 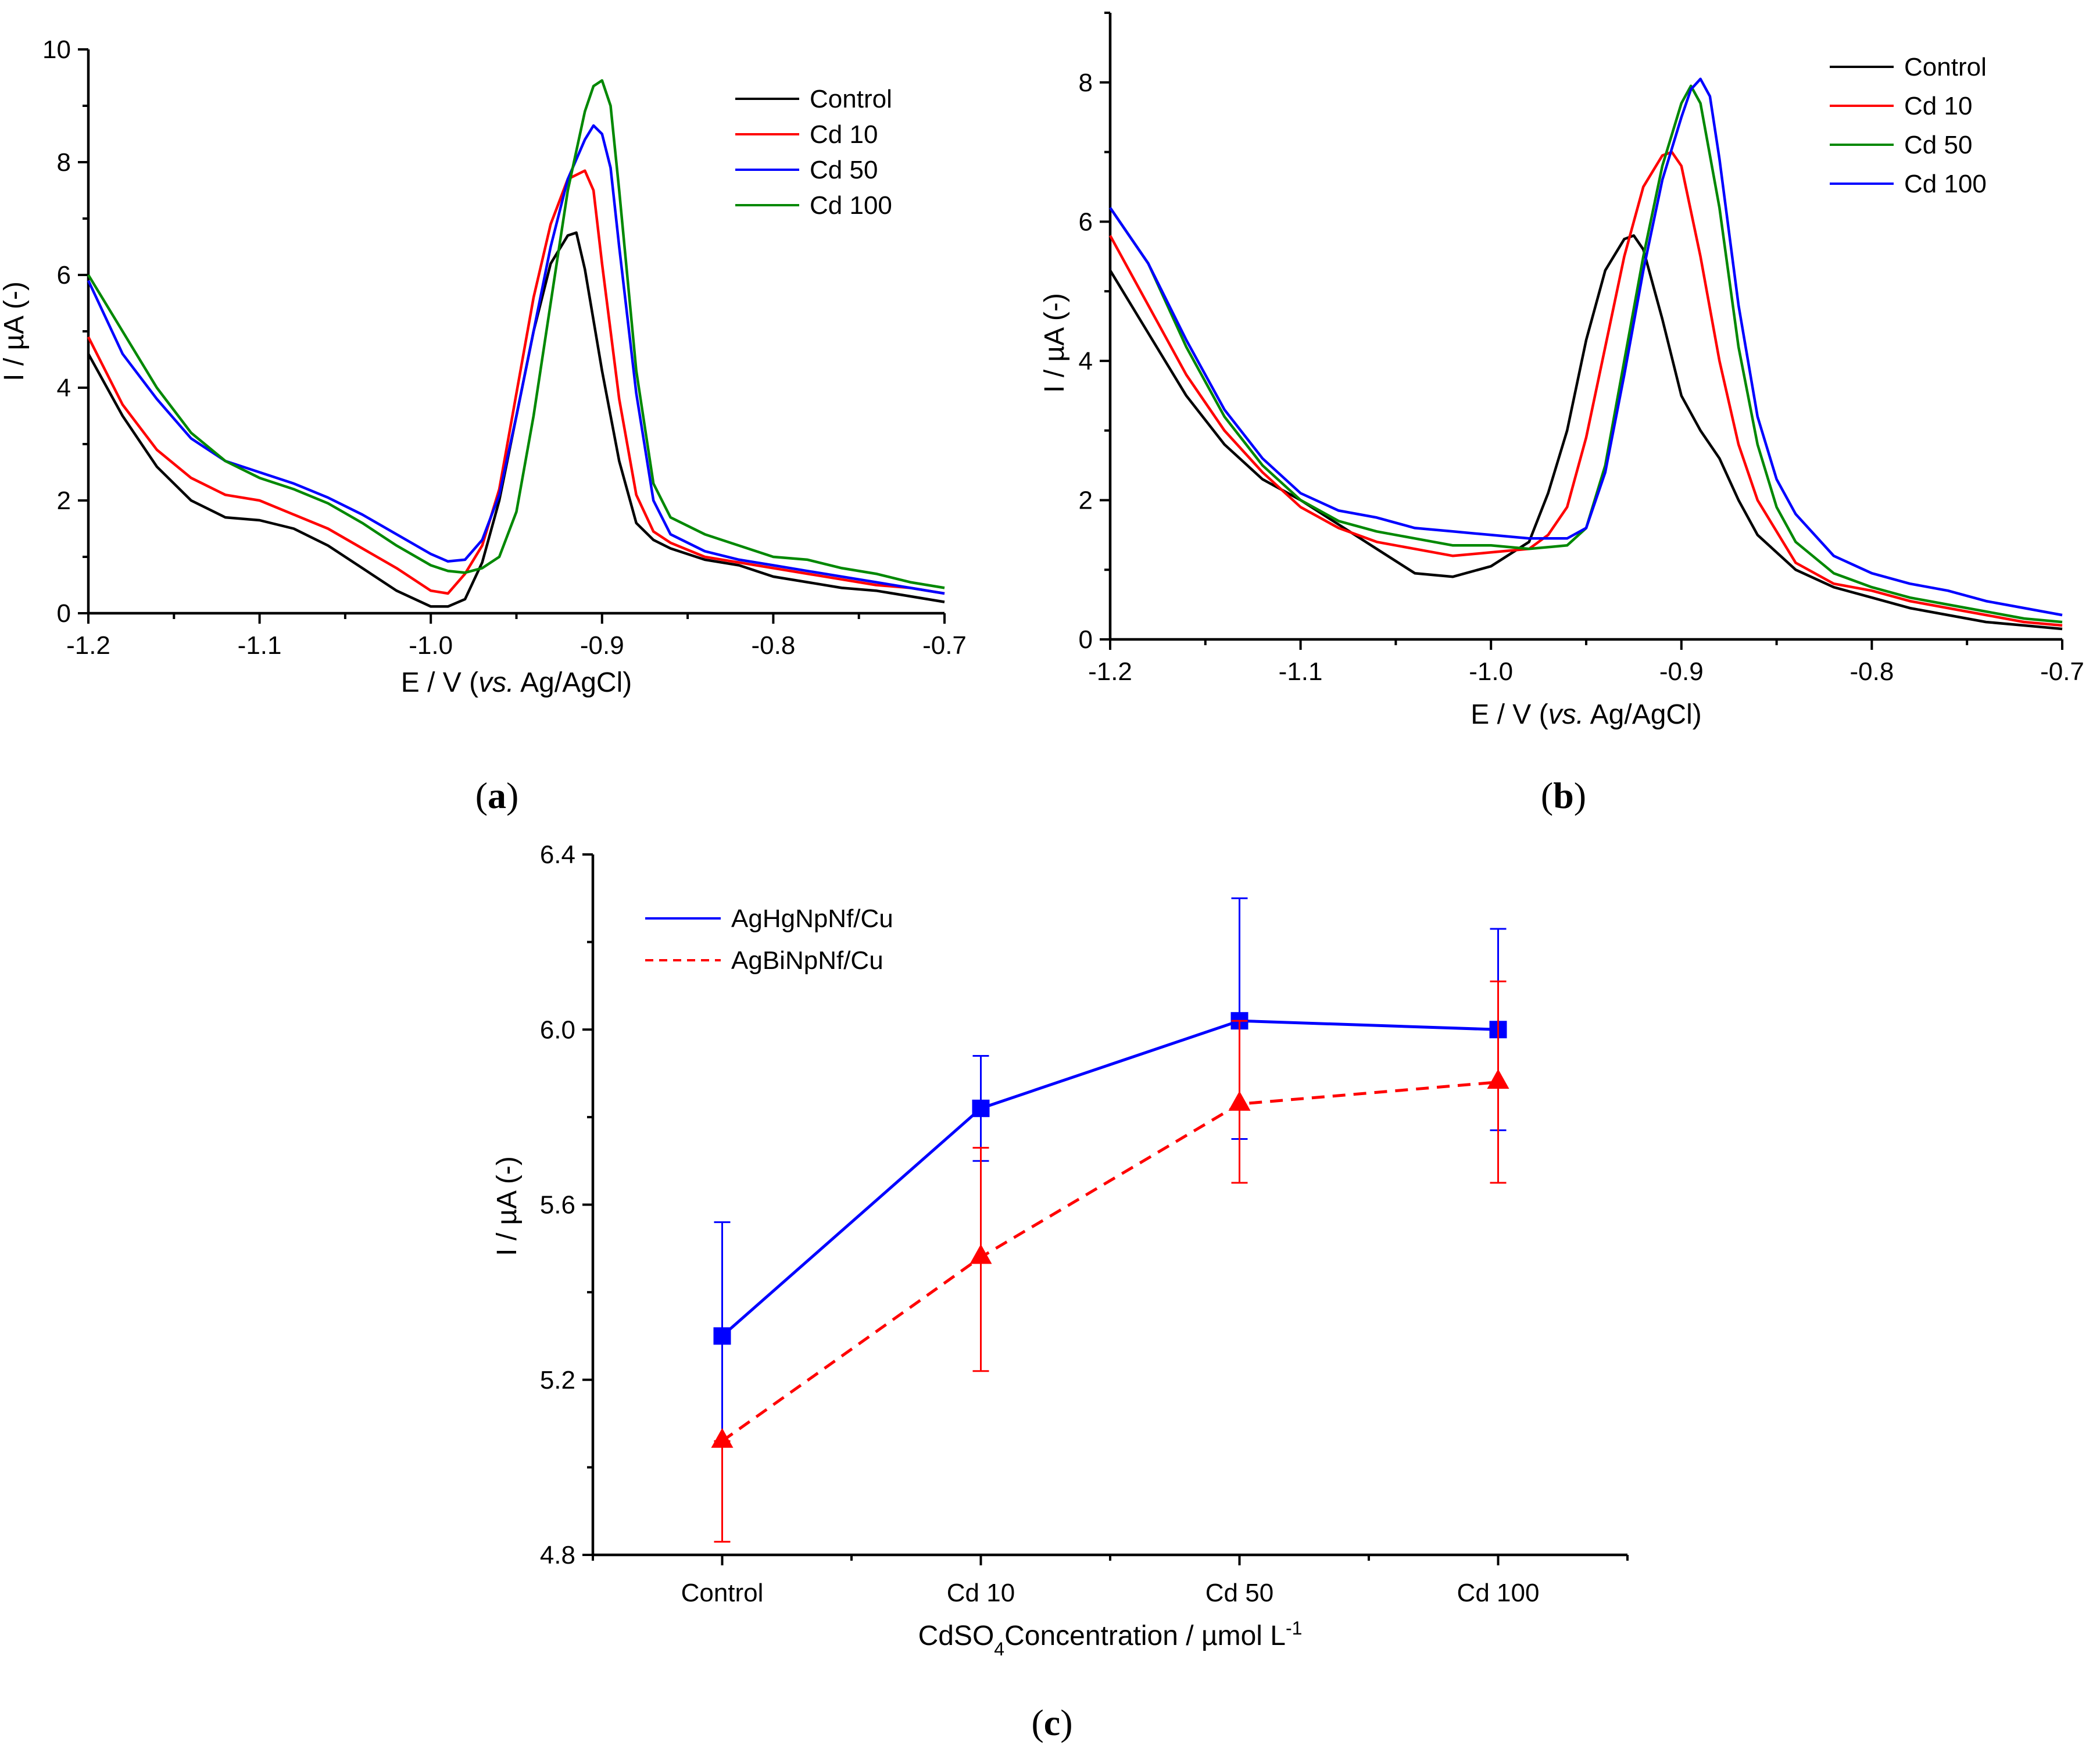 What do you see at coordinates (1051, 1722) in the screenshot?
I see `panel-label: (c)` at bounding box center [1051, 1722].